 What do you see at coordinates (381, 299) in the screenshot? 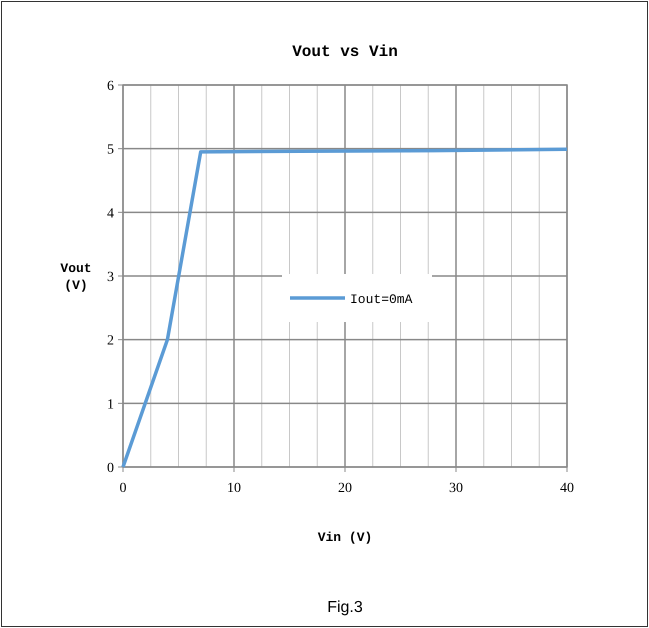
I see `legend-label: Iout=0mA` at bounding box center [381, 299].